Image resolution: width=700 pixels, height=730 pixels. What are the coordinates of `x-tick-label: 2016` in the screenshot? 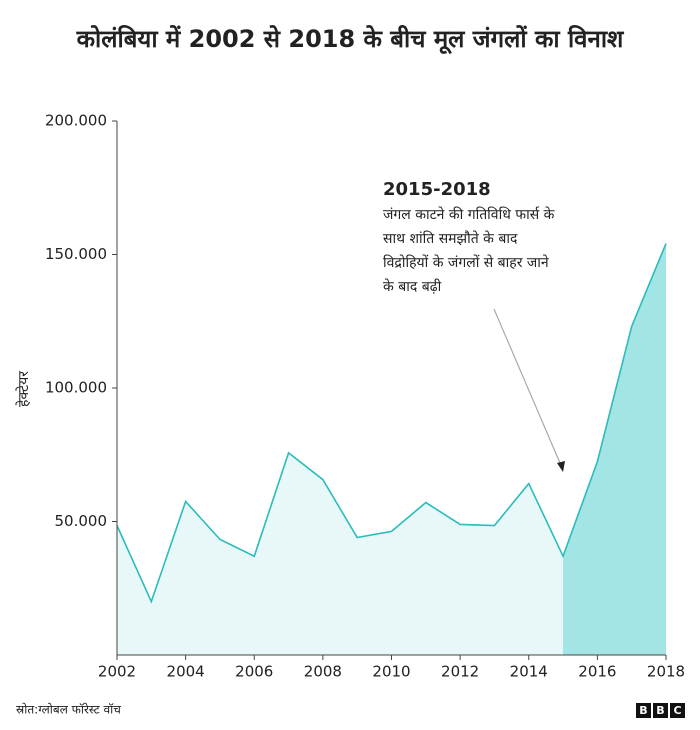 It's located at (597, 672).